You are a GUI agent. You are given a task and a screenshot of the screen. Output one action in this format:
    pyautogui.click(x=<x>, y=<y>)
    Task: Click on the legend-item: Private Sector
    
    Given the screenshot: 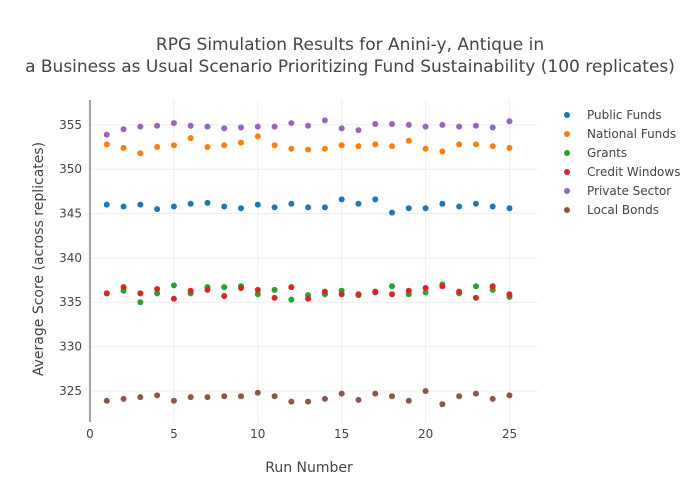 What is the action you would take?
    pyautogui.click(x=617, y=191)
    